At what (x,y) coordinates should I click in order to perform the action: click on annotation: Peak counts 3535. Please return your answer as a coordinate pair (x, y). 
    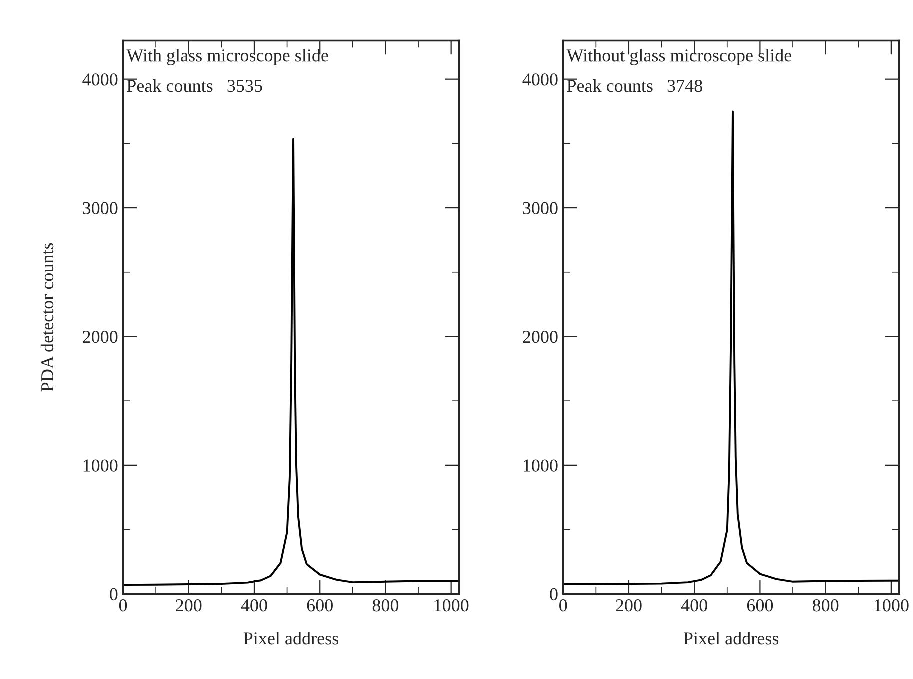
    Looking at the image, I should click on (194, 85).